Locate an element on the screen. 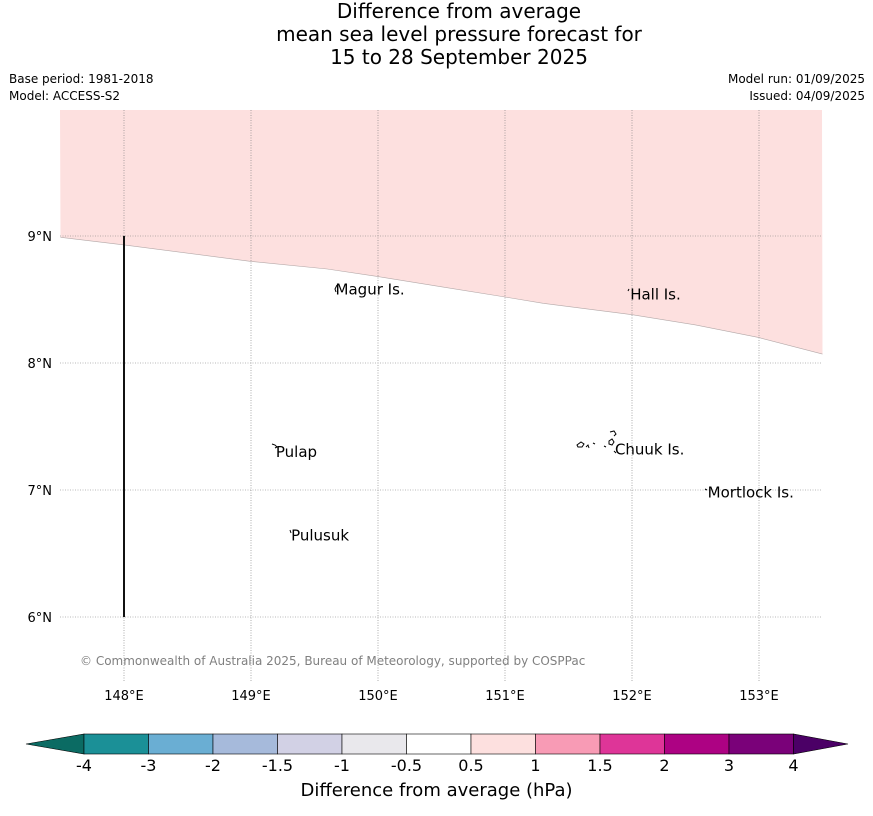 This screenshot has width=873, height=816. colorbar-under-triangle is located at coordinates (55, 744).